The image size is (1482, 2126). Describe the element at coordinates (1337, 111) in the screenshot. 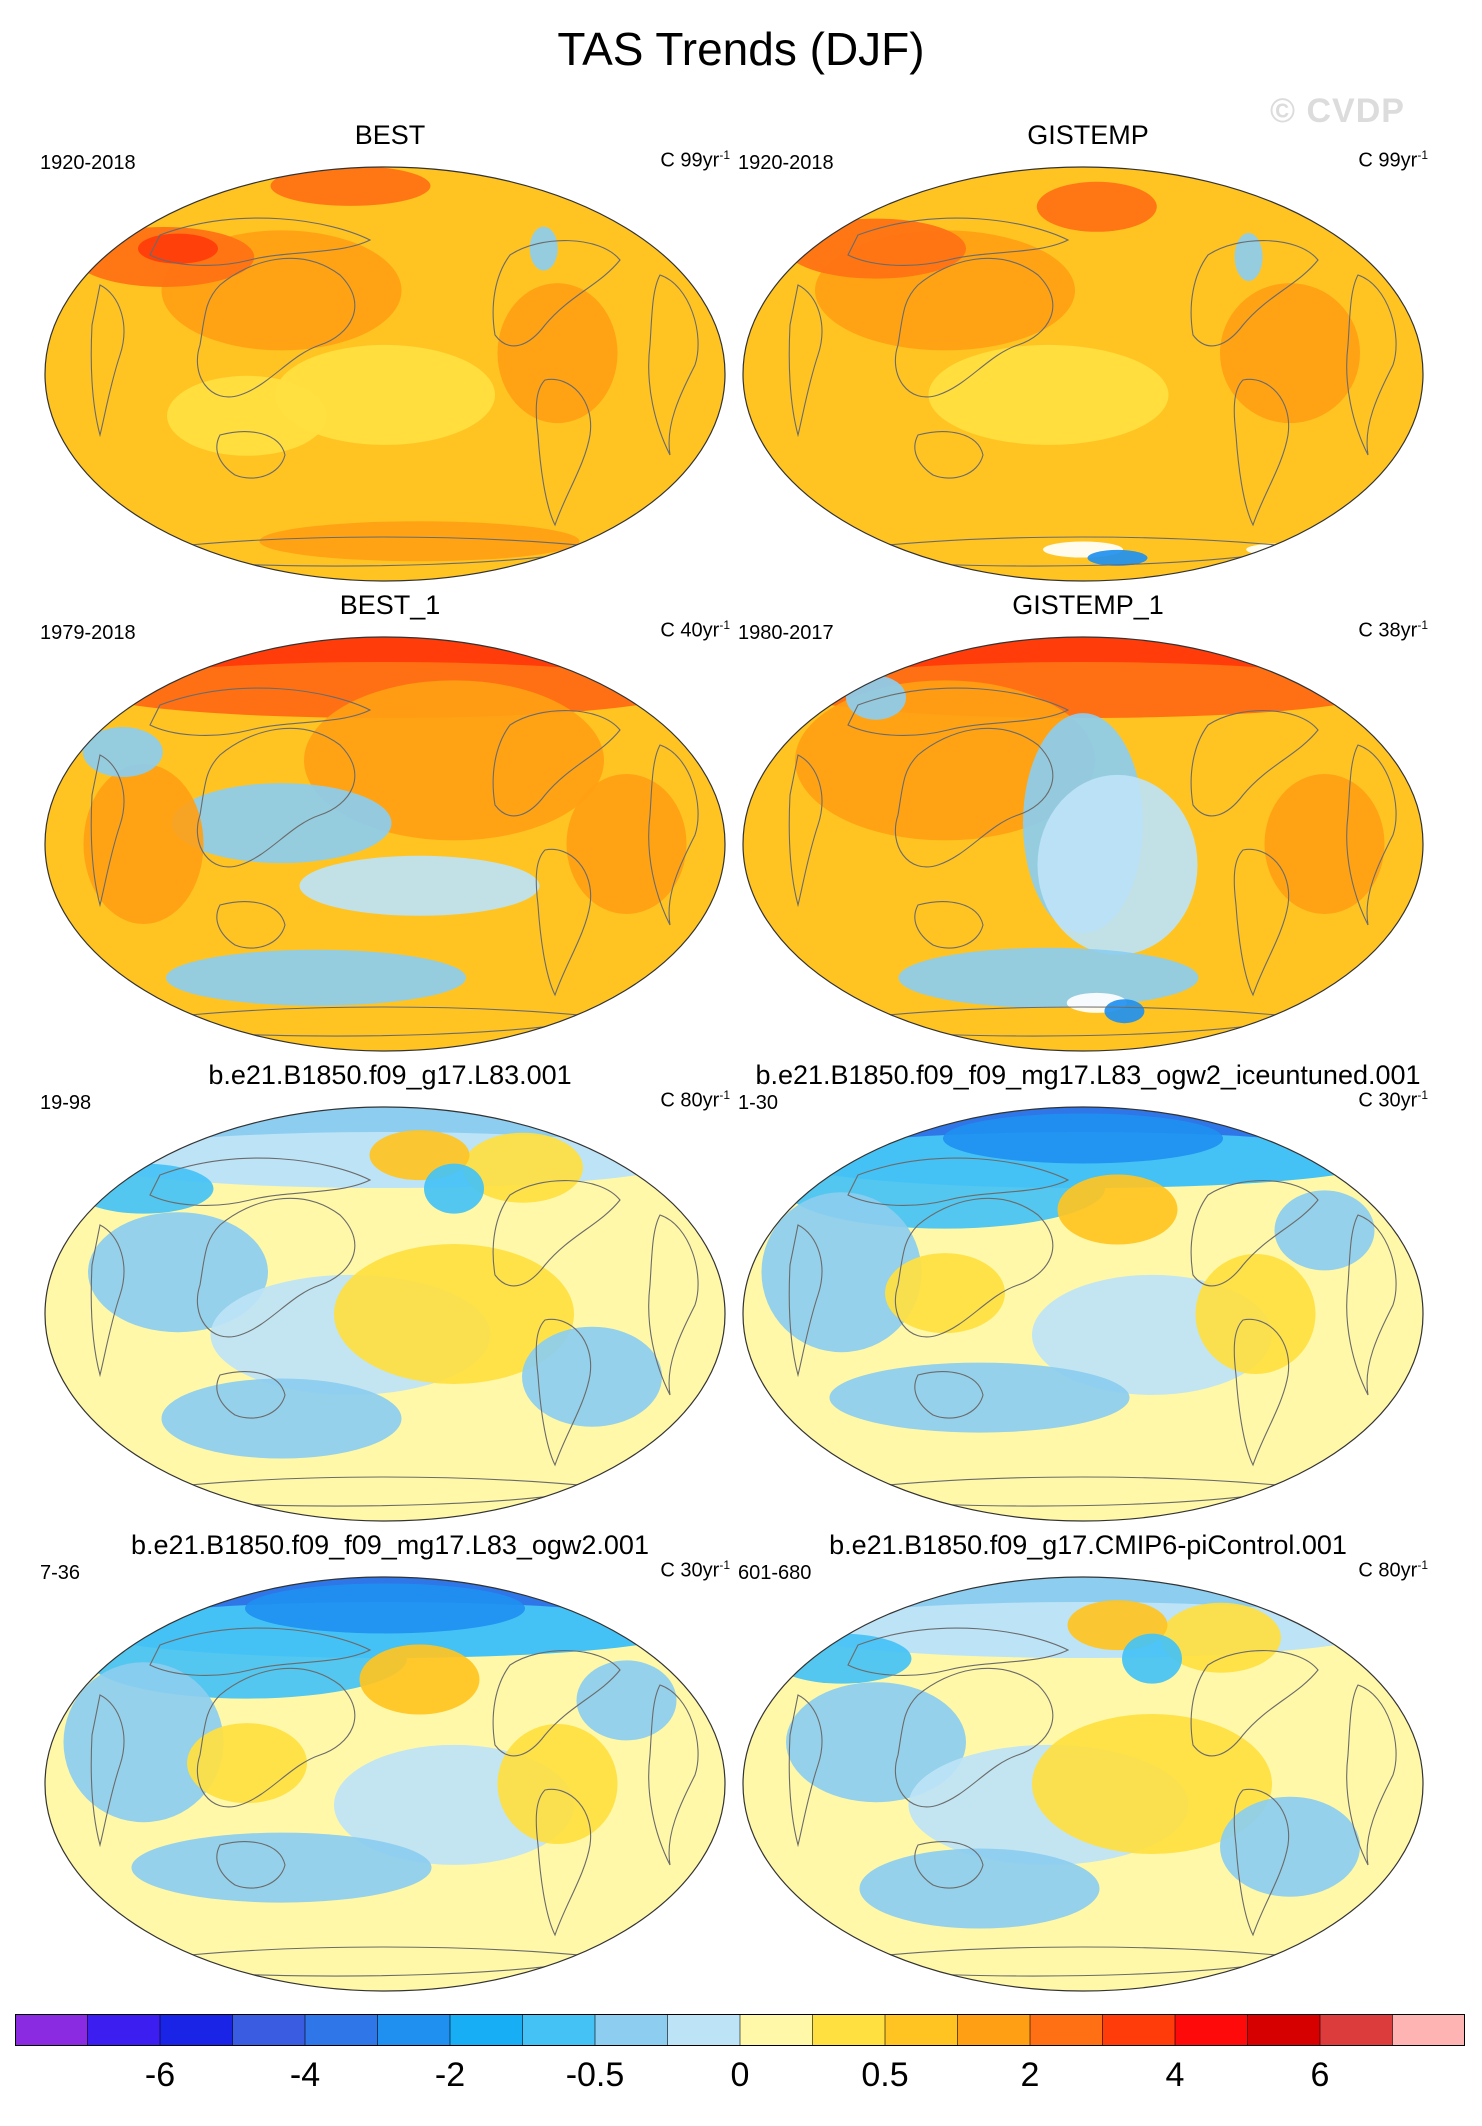

I see `watermark: © CVDP` at that location.